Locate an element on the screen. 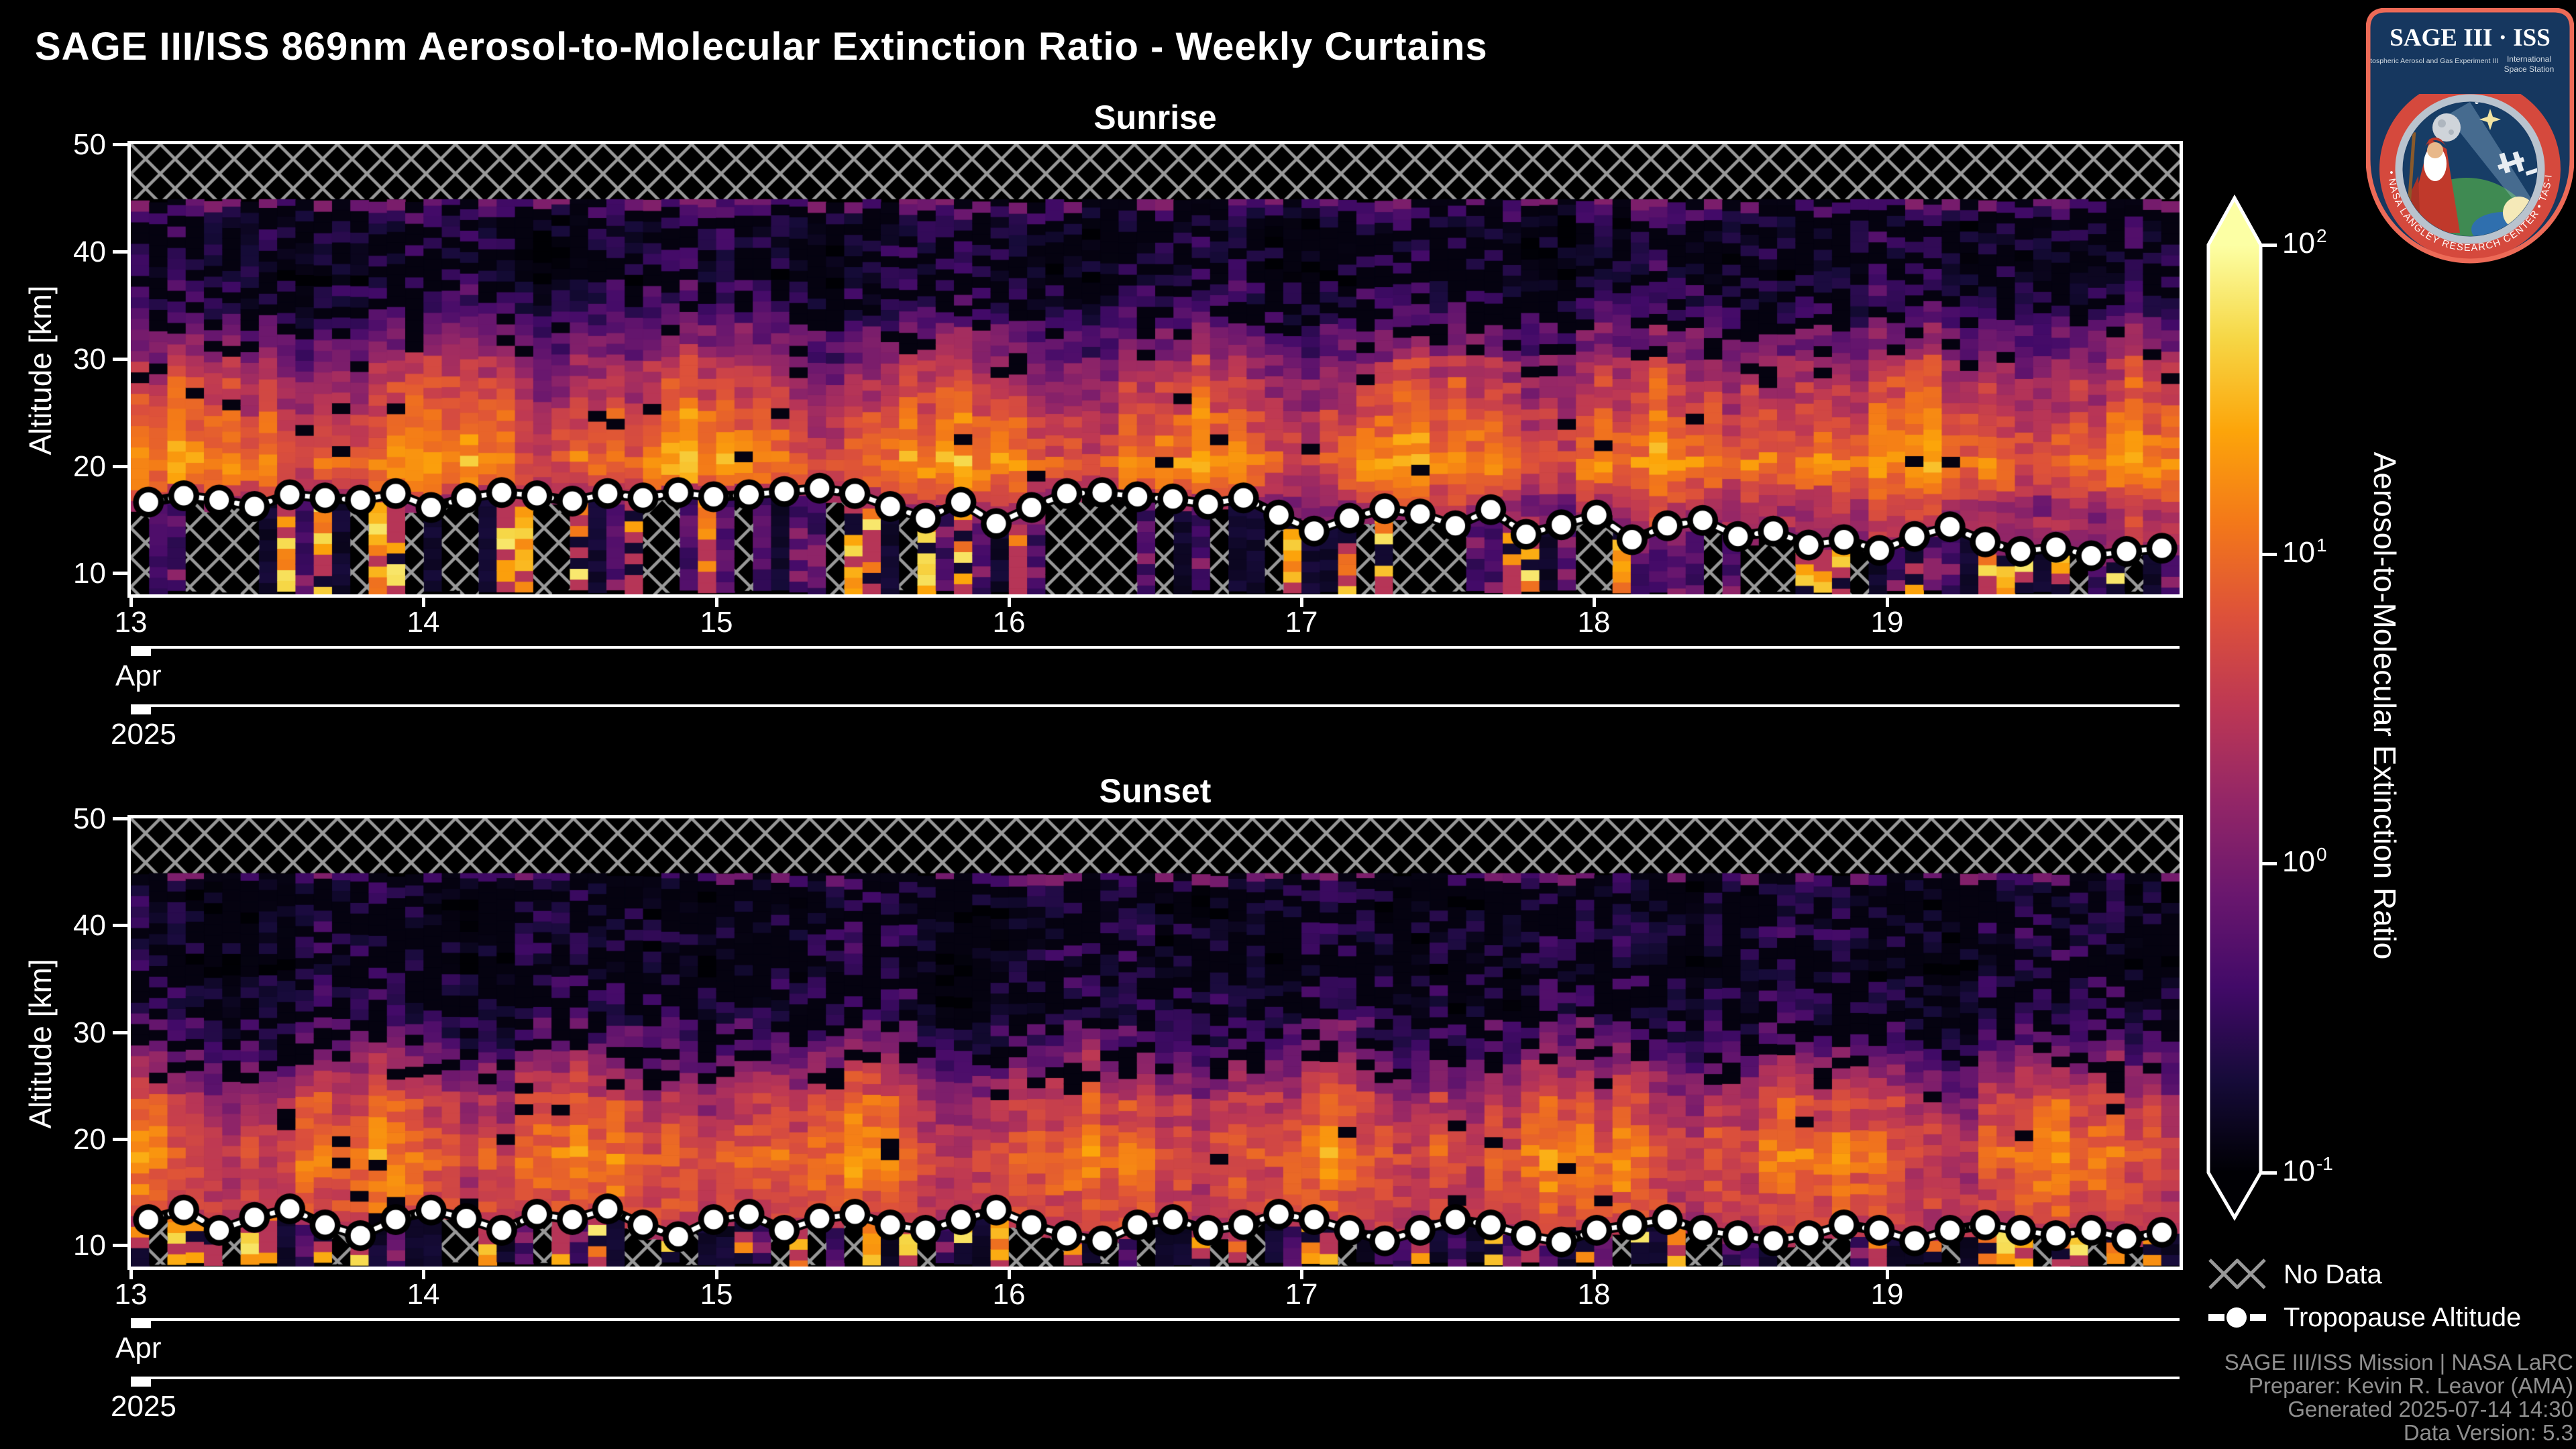 The width and height of the screenshot is (2576, 1449). attribution-line: SAGE III/ISS Mission | NASA LaRC is located at coordinates (2398, 1362).